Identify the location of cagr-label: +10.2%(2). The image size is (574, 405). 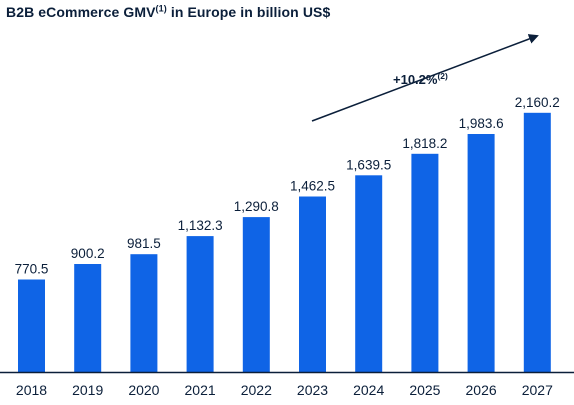
(420, 79).